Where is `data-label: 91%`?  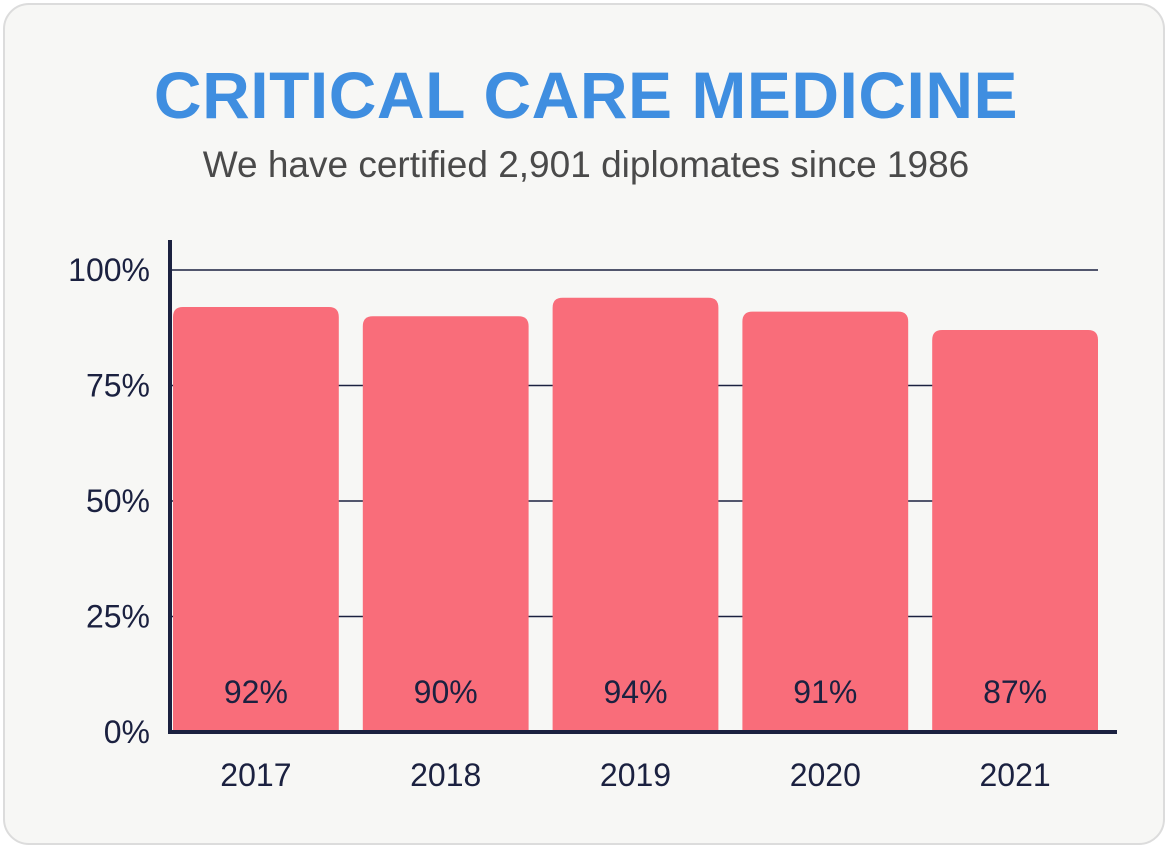
data-label: 91% is located at coordinates (825, 692).